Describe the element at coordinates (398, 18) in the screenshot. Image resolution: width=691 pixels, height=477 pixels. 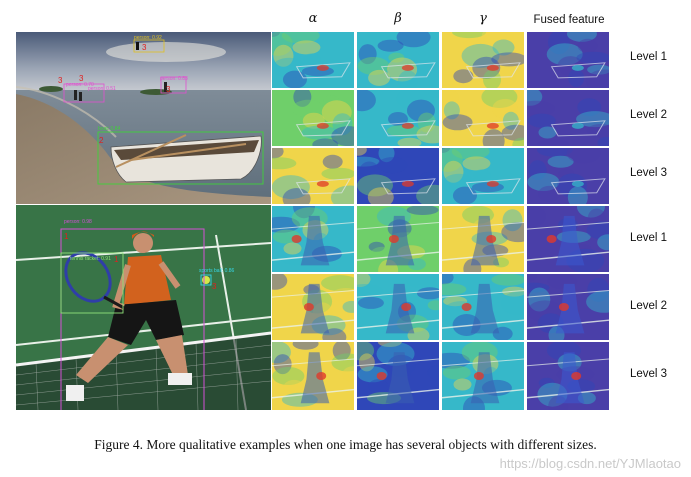
I see `column-header-beta: β` at that location.